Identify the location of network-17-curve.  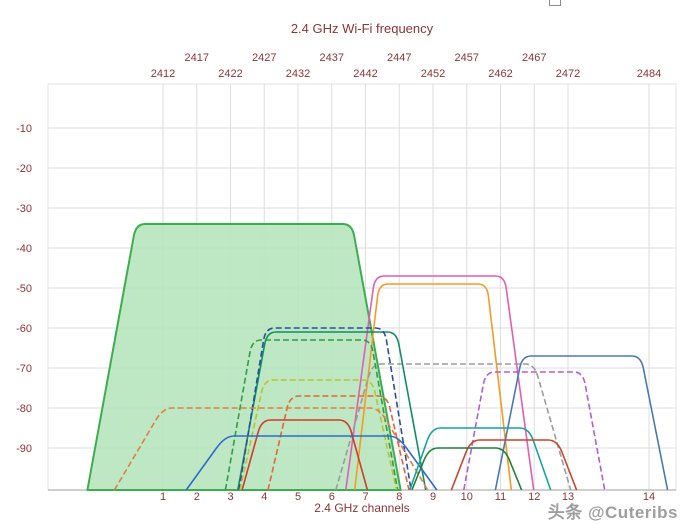
(467, 469).